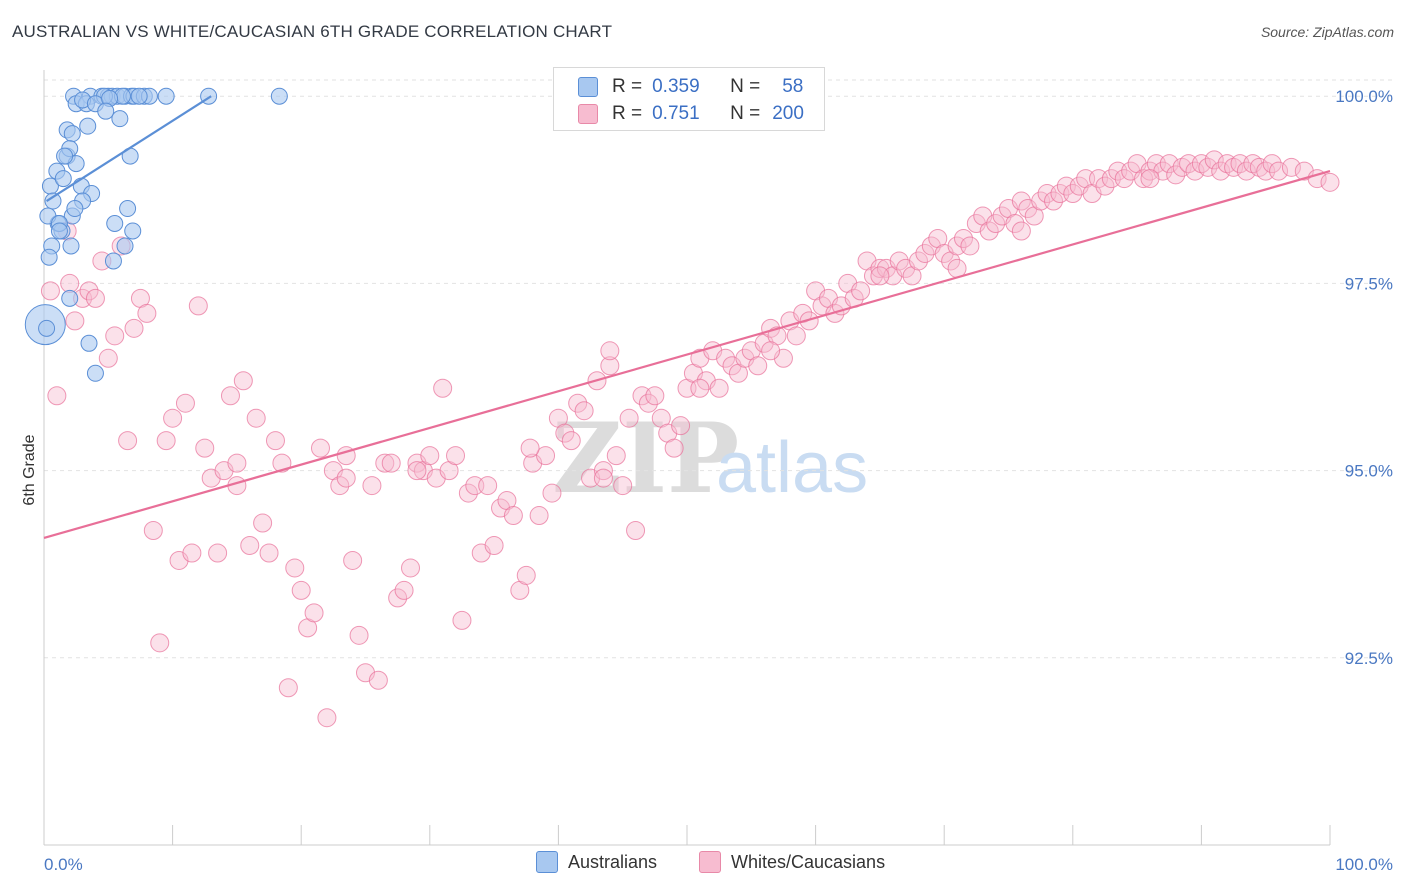  Describe the element at coordinates (808, 861) in the screenshot. I see `whites-label: Whites/Caucasians` at that location.